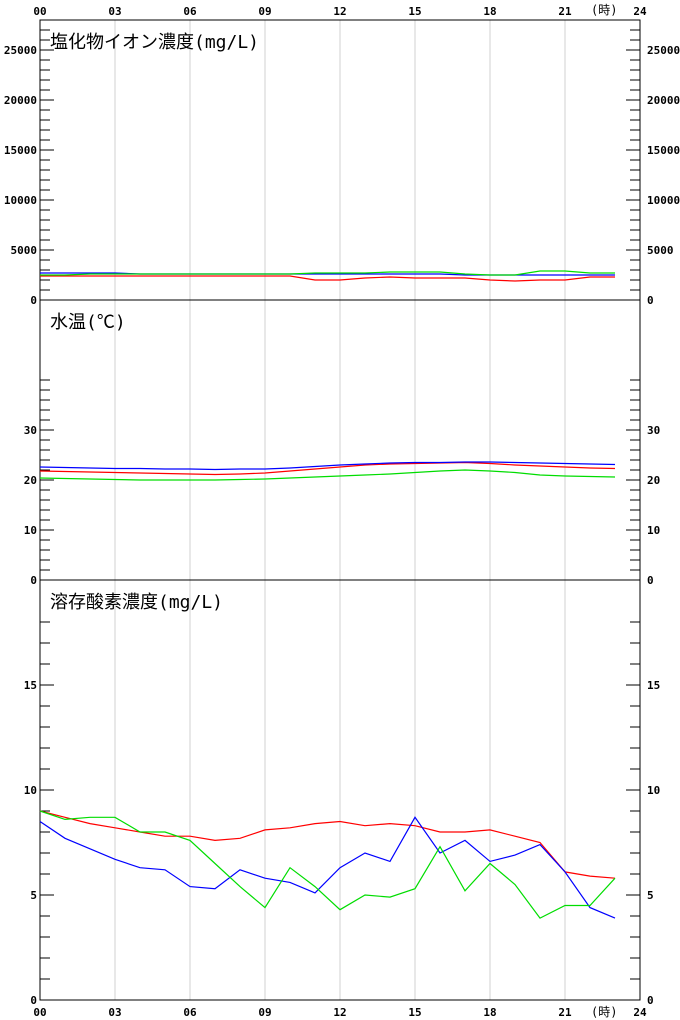 The height and width of the screenshot is (1020, 680). I want to click on y-tick-label-left: 25000, so click(20, 50).